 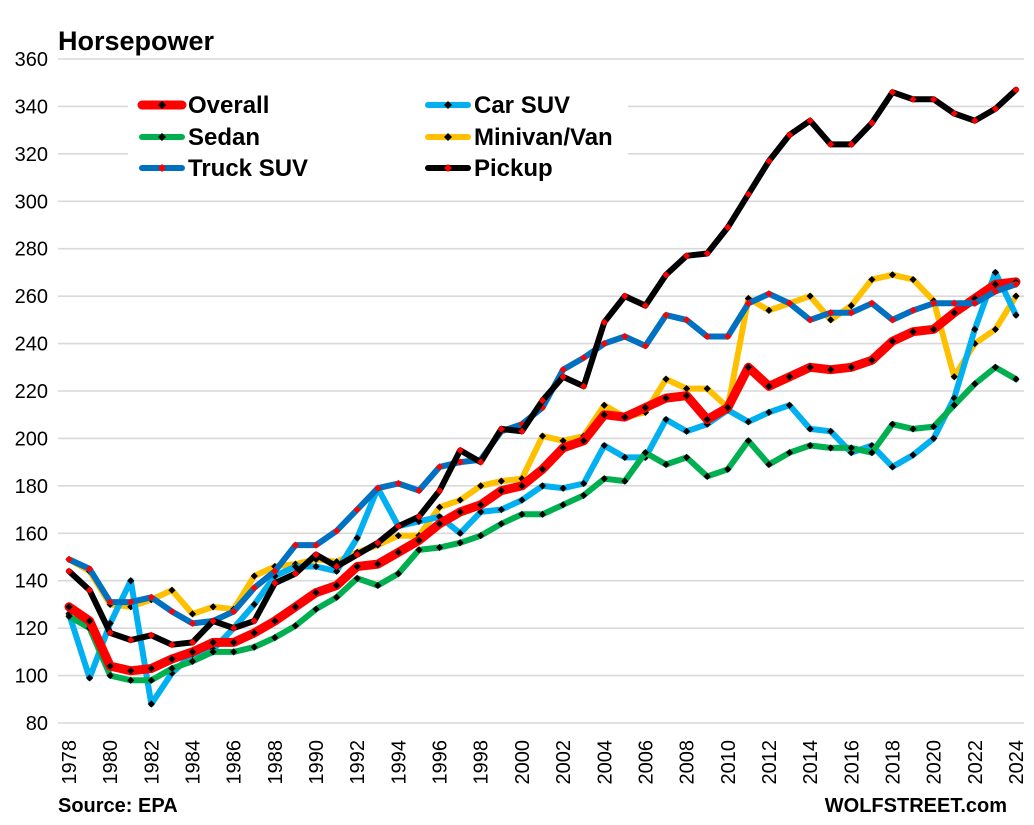 I want to click on x-tick-label: 2002, so click(x=564, y=762).